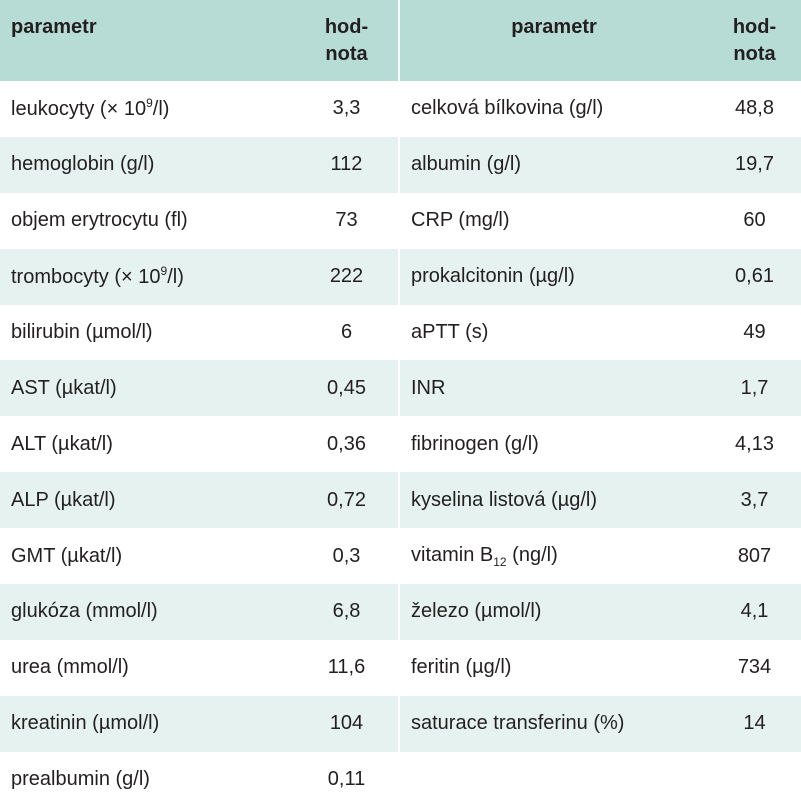 This screenshot has width=801, height=808. Describe the element at coordinates (553, 444) in the screenshot. I see `parameter-cell-right: fibrinogen (g/l)` at that location.